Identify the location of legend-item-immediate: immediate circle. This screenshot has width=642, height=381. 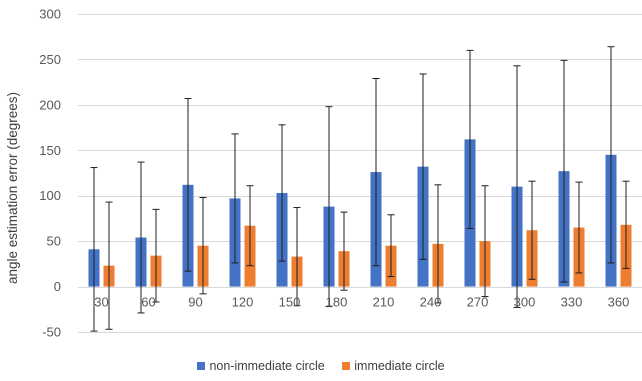
(393, 366).